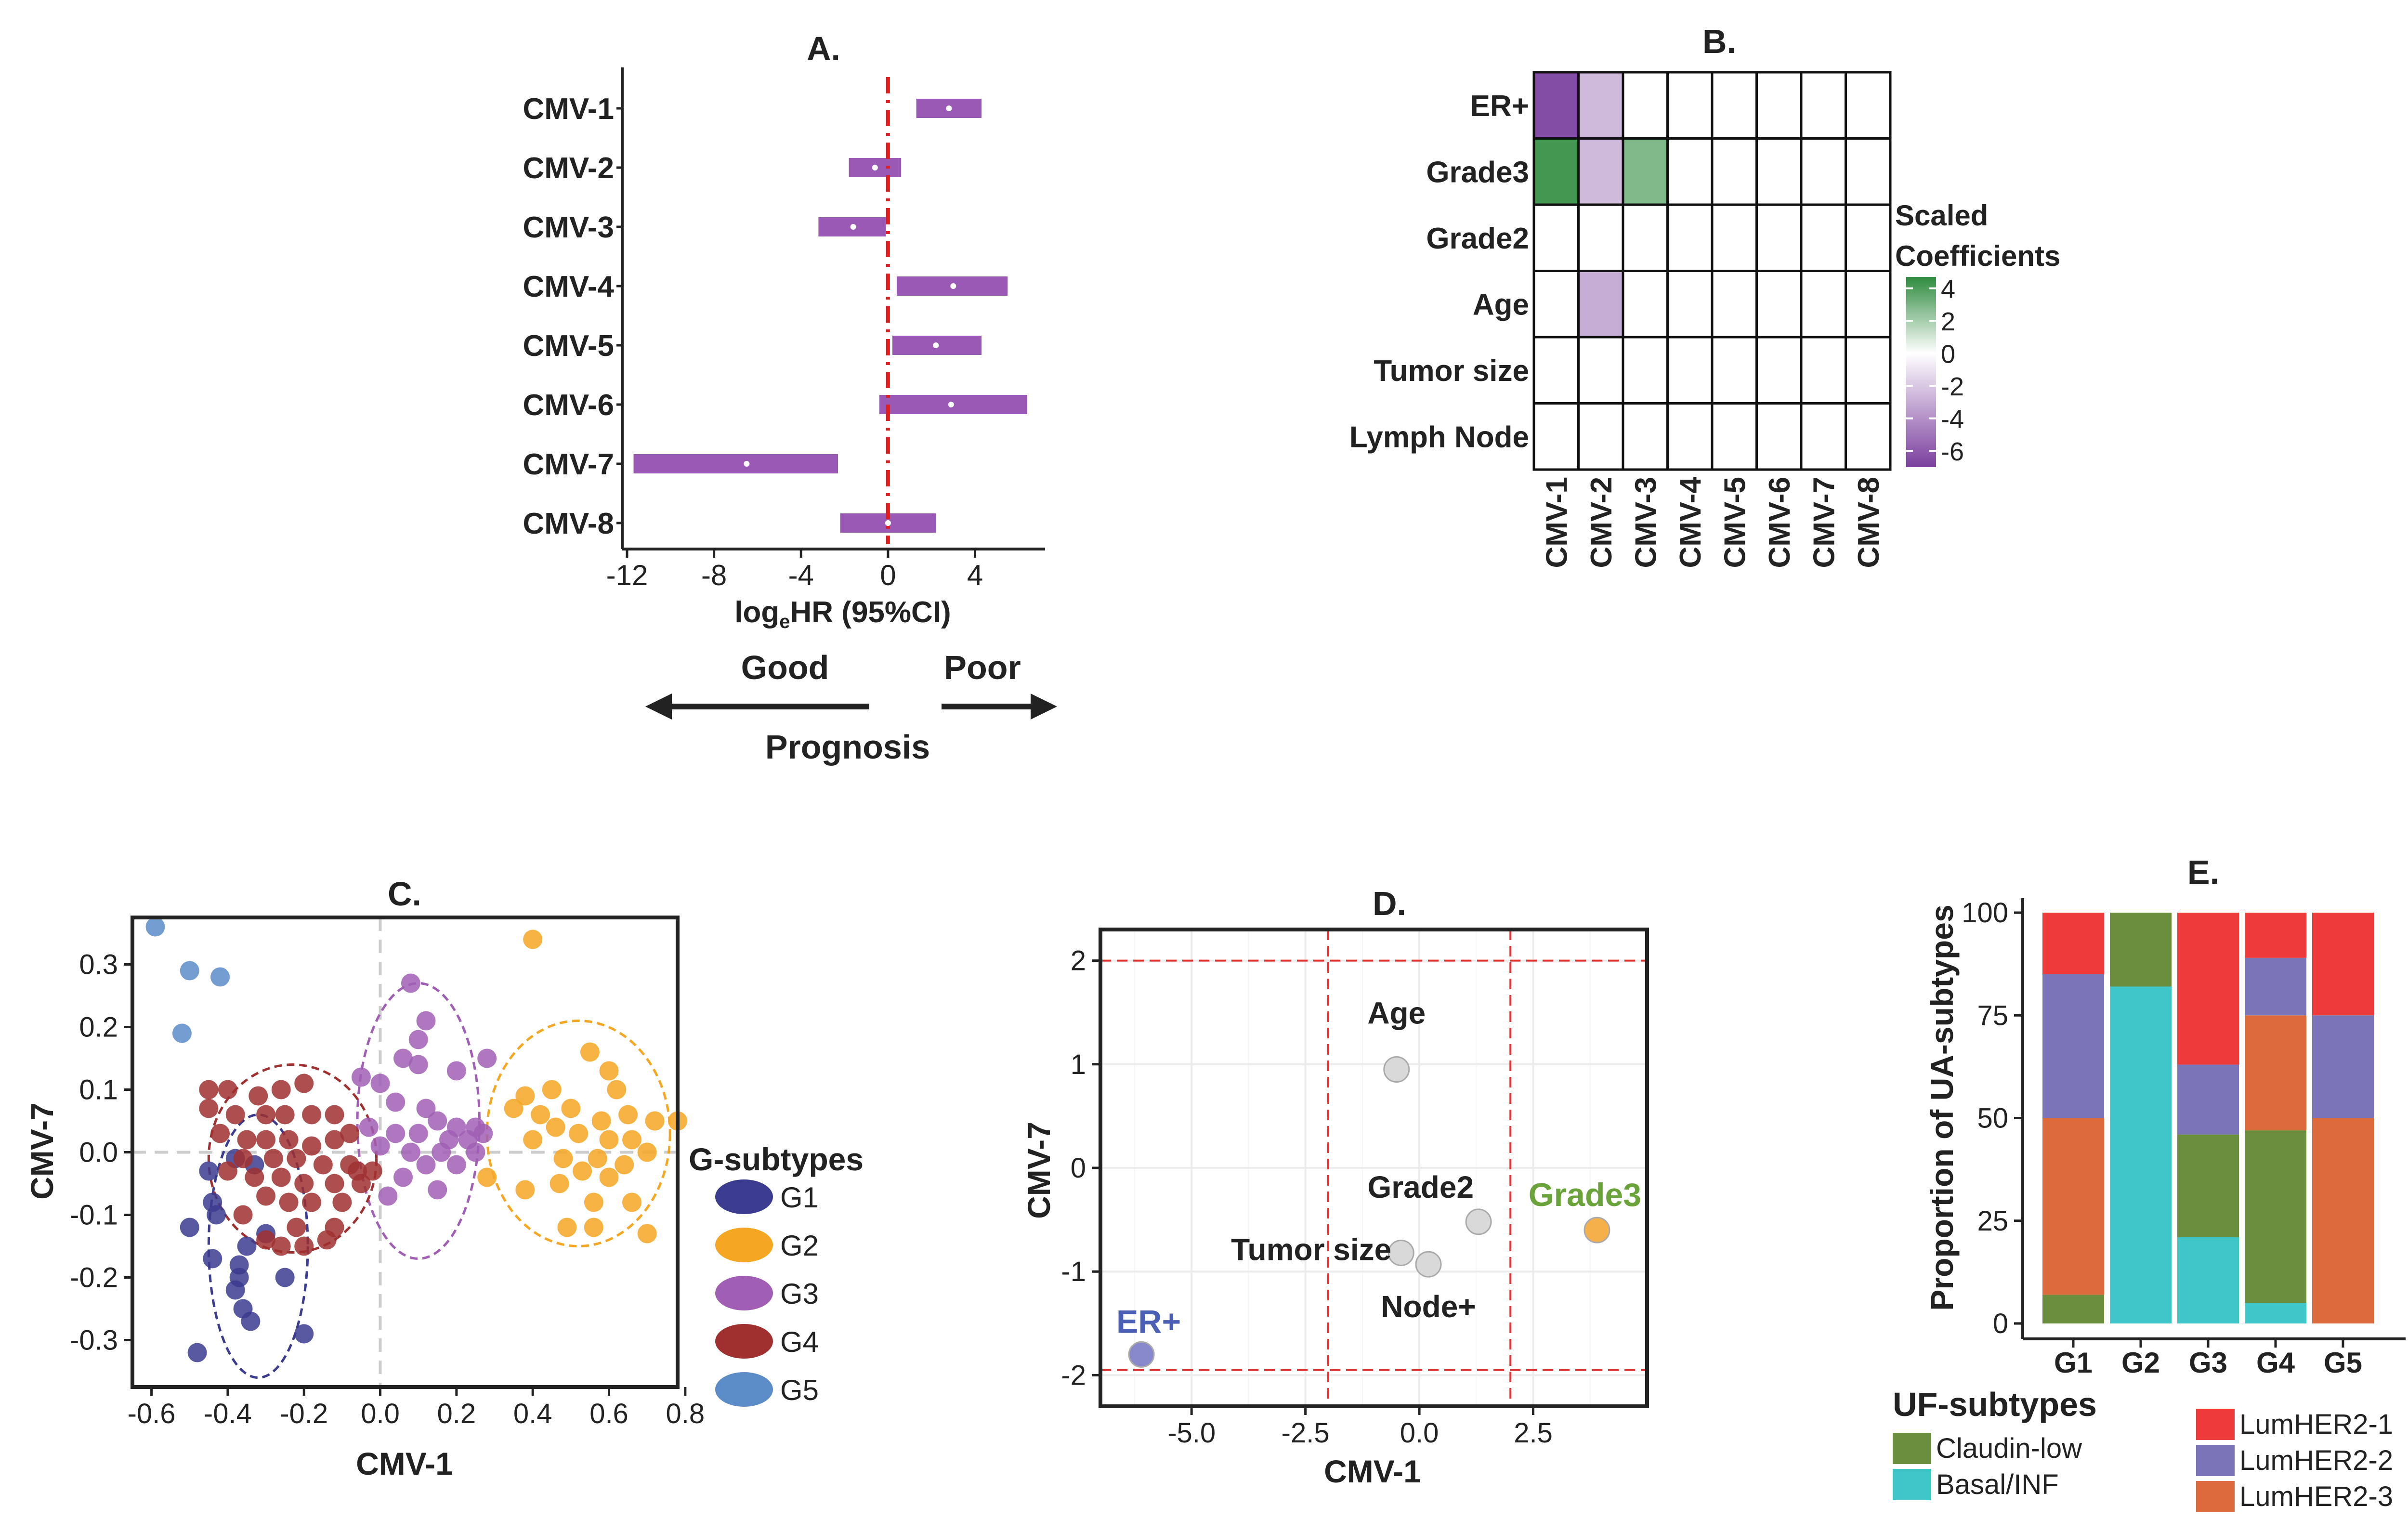  I want to click on x-tick-label: G2, so click(2140, 1363).